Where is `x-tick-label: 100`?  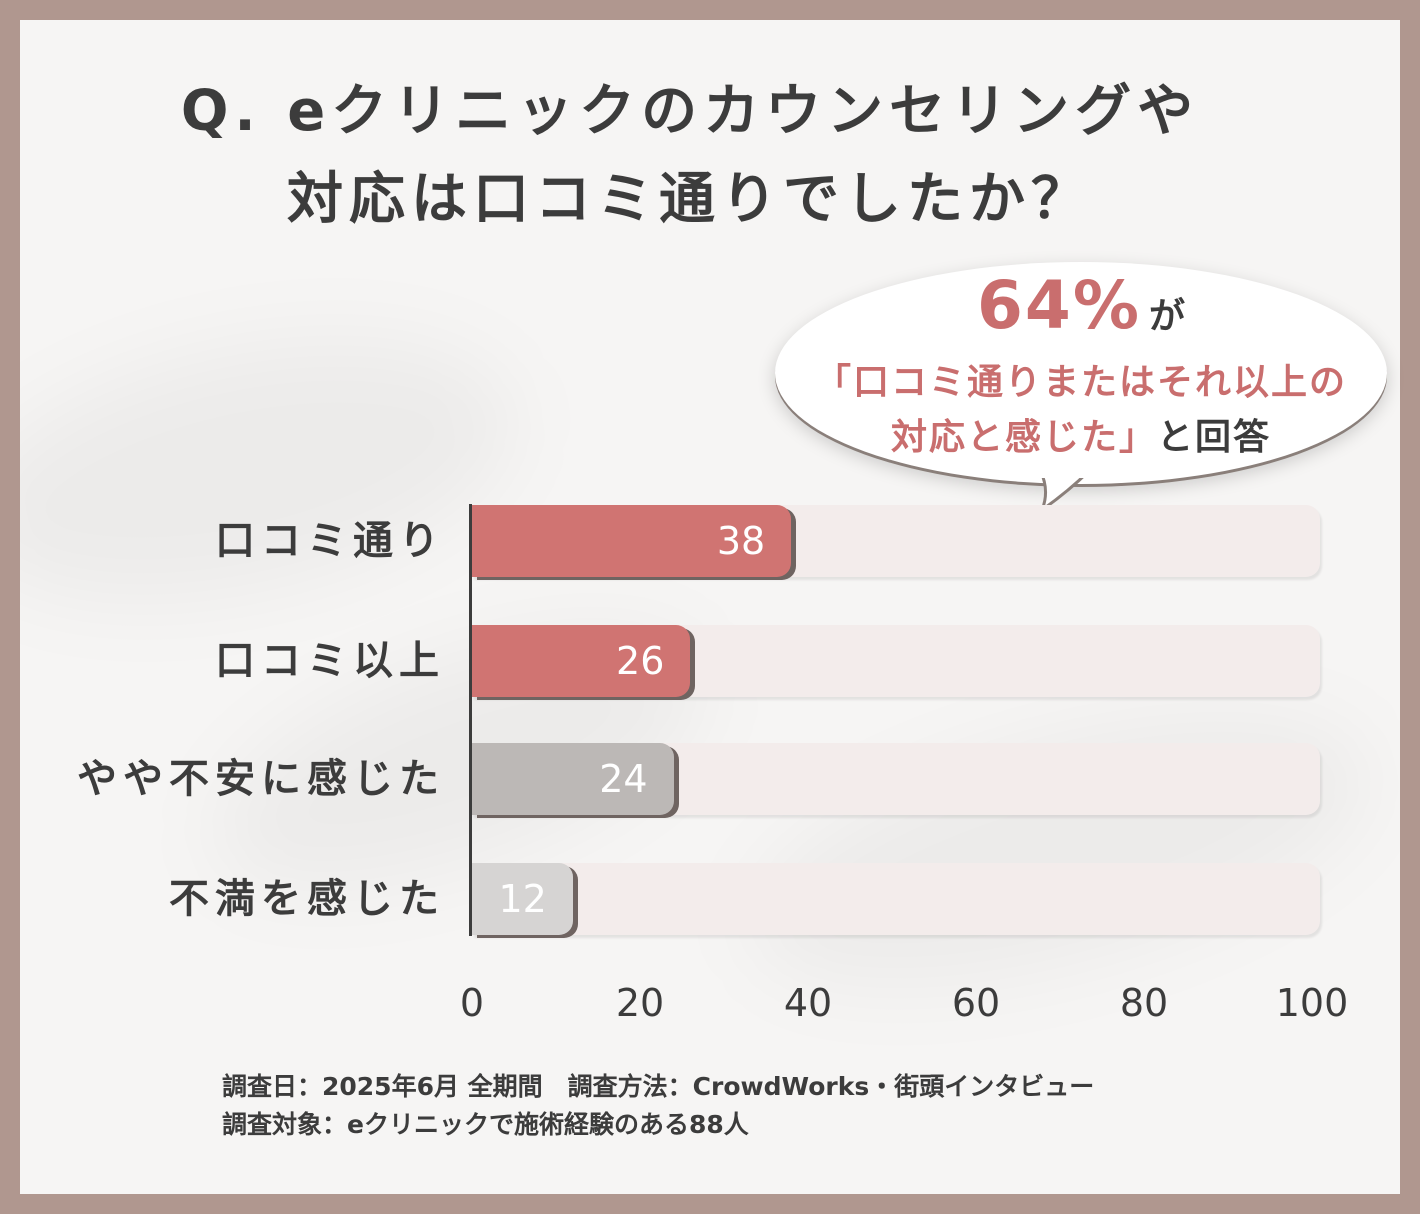
x-tick-label: 100 is located at coordinates (1312, 1003).